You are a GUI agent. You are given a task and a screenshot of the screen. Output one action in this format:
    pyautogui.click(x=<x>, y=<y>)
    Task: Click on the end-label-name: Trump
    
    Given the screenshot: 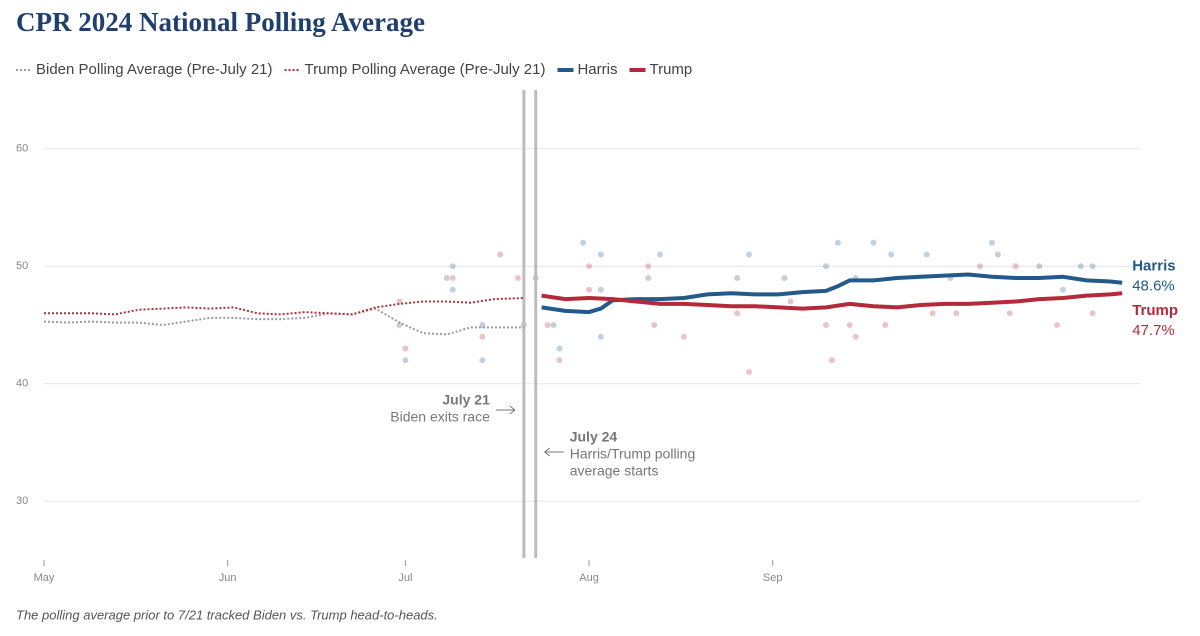 What is the action you would take?
    pyautogui.click(x=1155, y=310)
    